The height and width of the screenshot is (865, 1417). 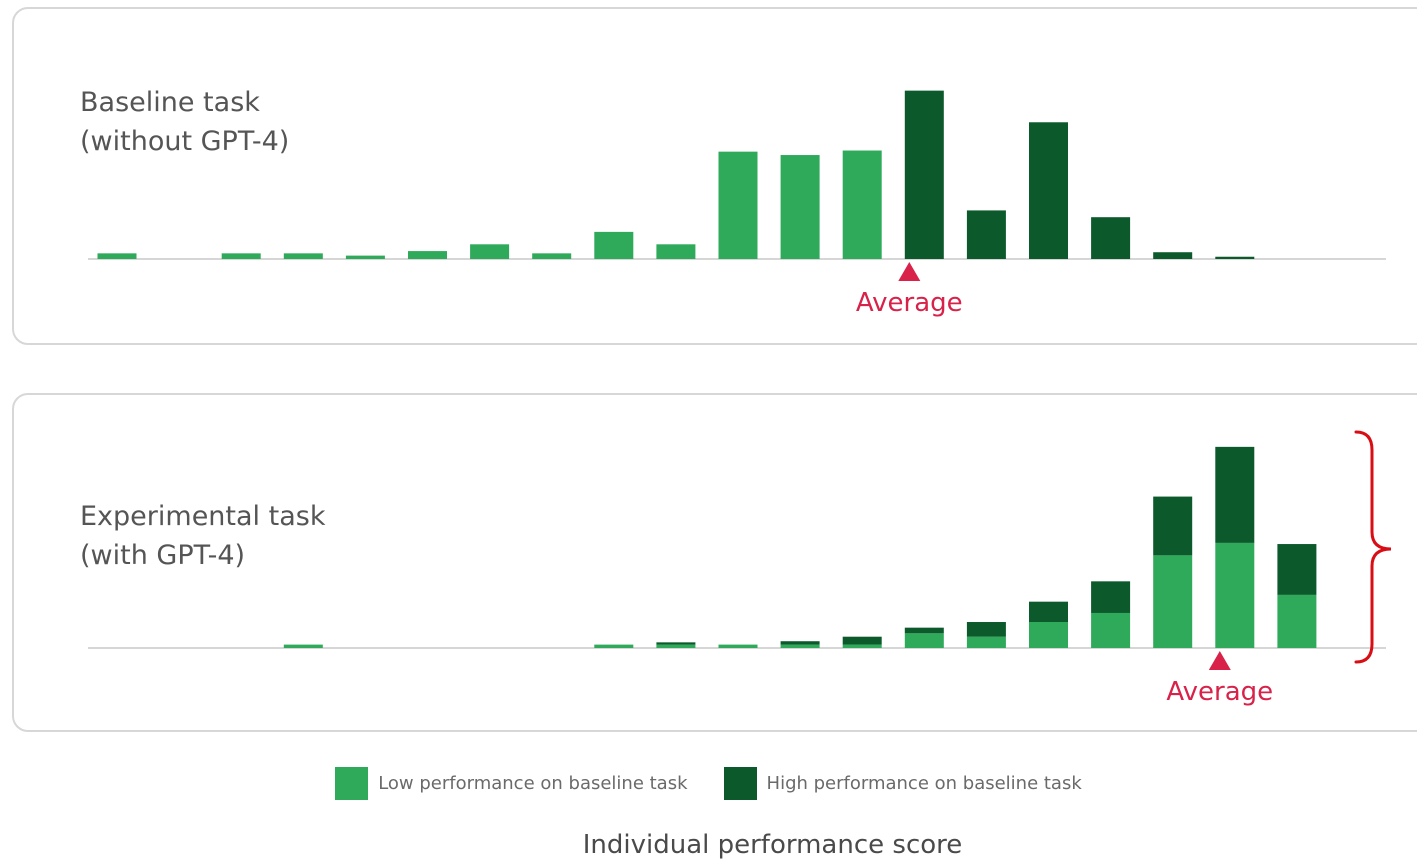 I want to click on baseline-average-label: Average, so click(x=909, y=303).